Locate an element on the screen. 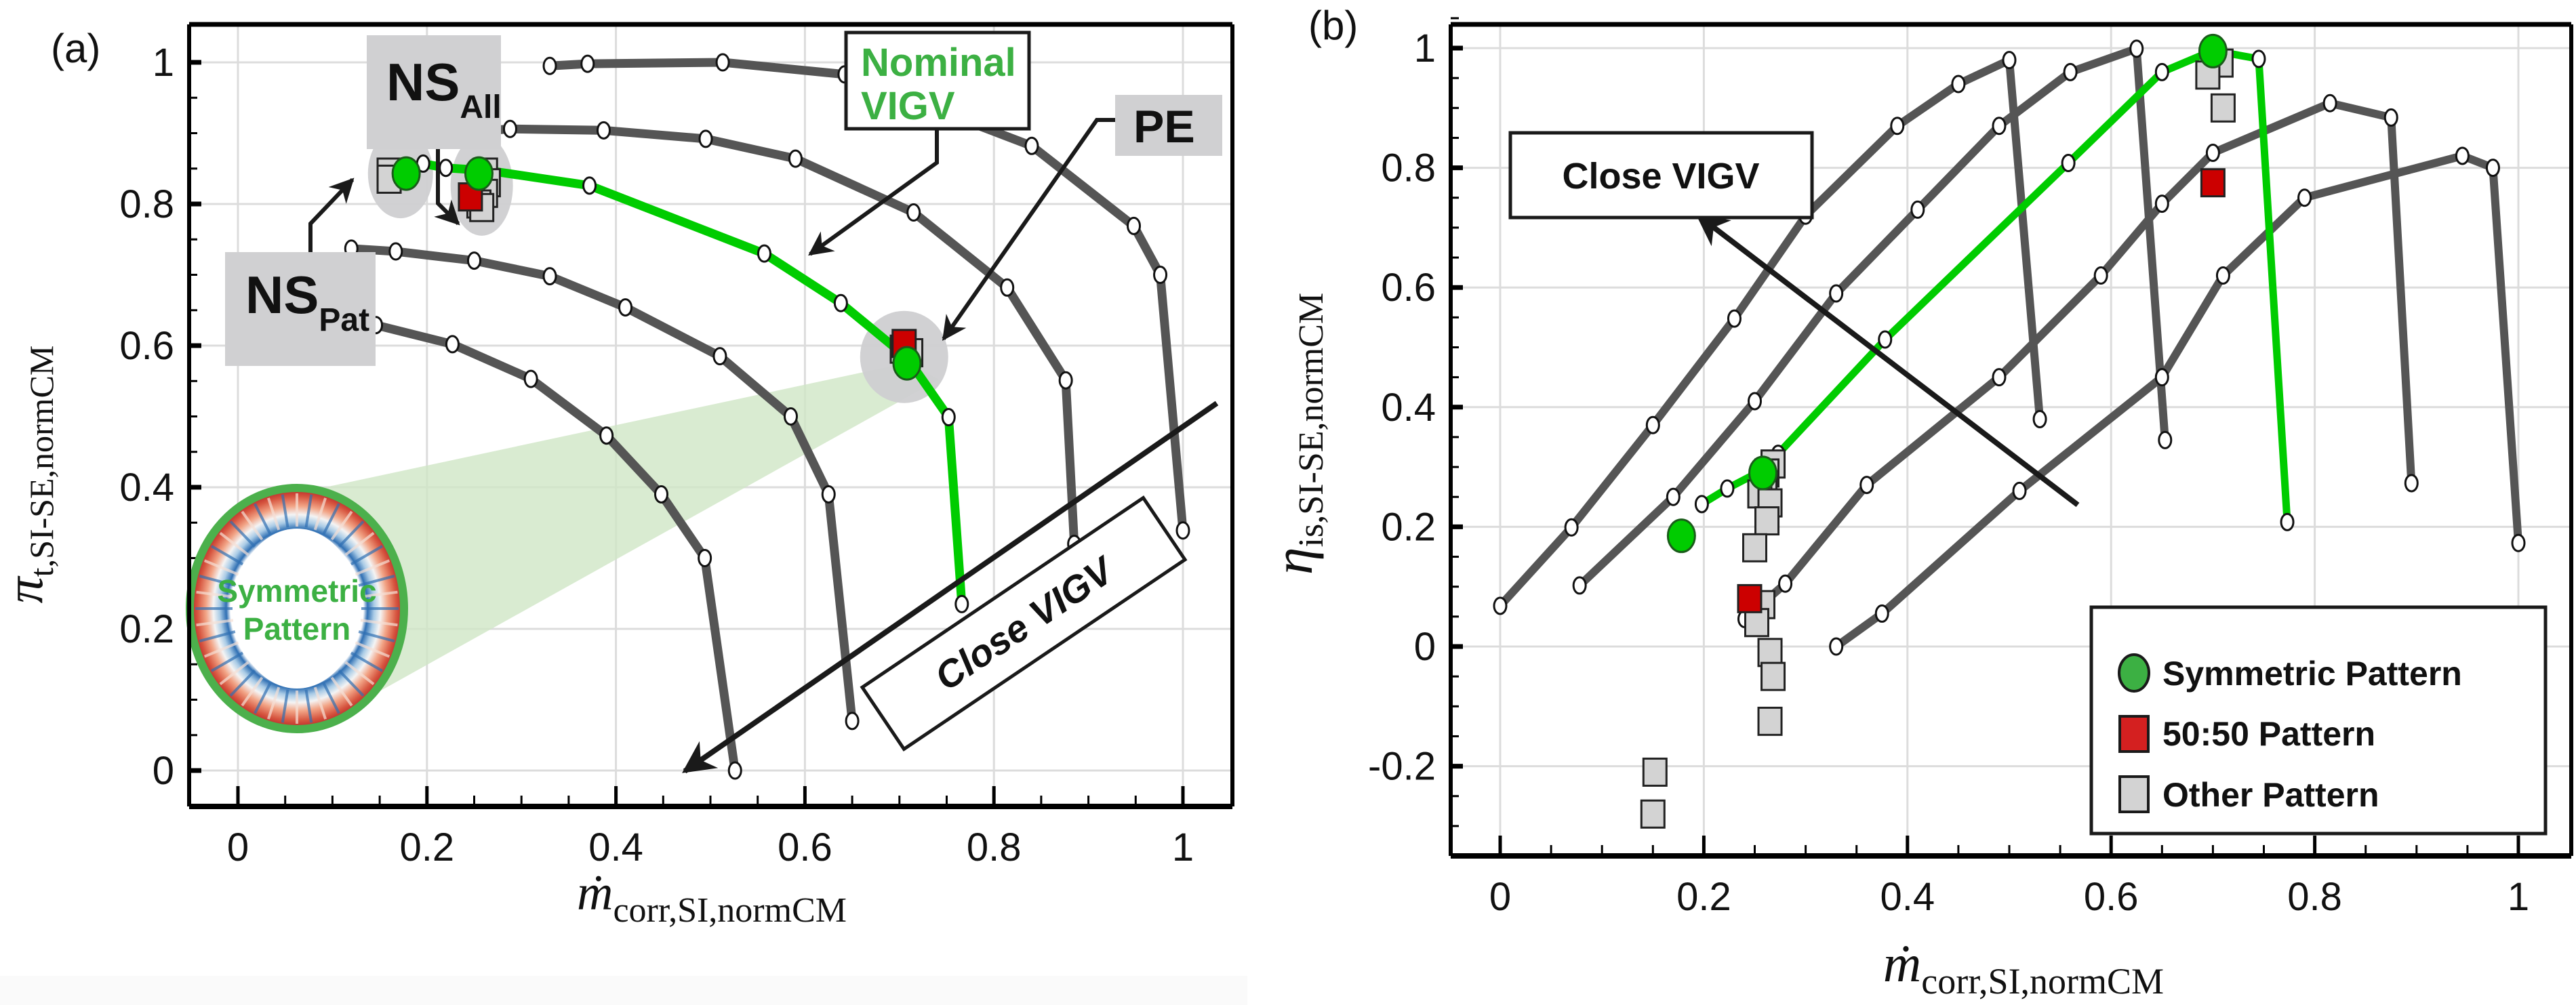 The image size is (2576, 1005). panel-a-markers is located at coordinates (650, 268).